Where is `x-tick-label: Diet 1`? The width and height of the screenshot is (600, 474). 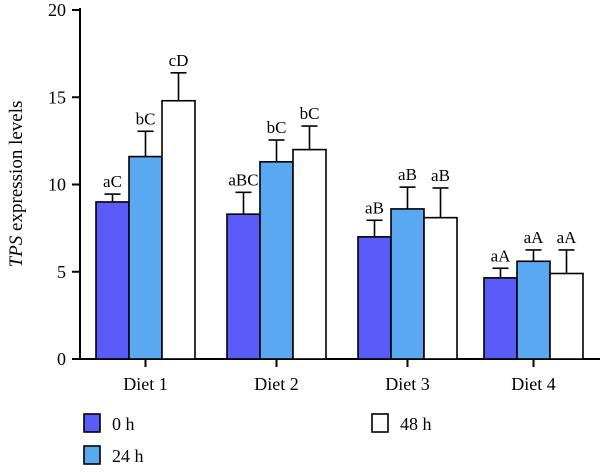
x-tick-label: Diet 1 is located at coordinates (145, 384).